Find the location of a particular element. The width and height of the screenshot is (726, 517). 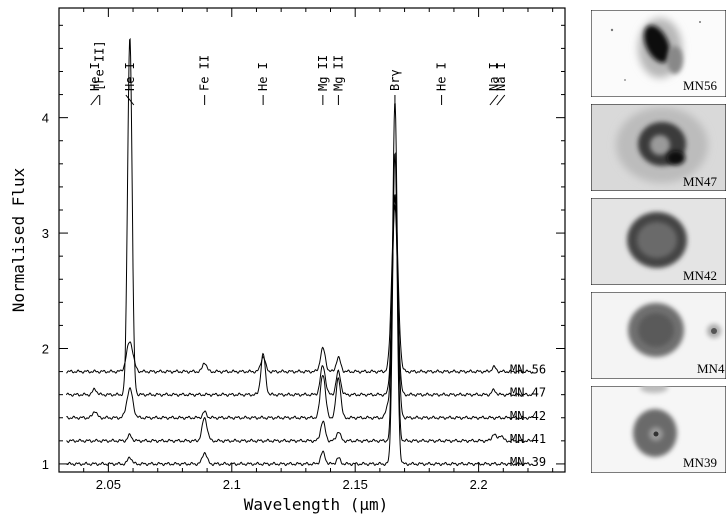

series-label: MN 47 is located at coordinates (528, 393).